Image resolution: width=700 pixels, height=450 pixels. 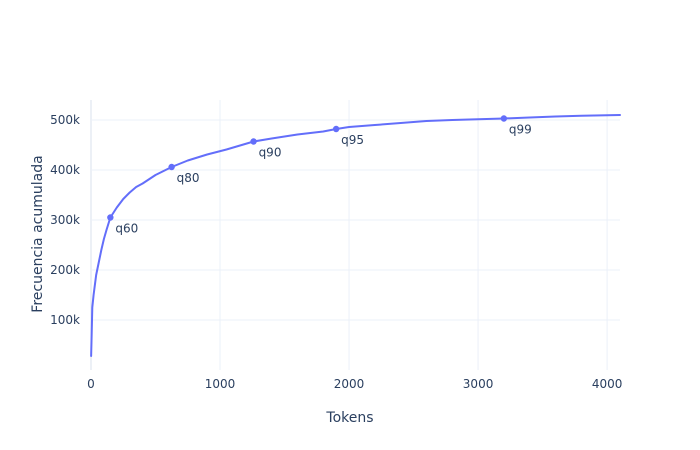 I want to click on quantile-label: q99, so click(x=520, y=130).